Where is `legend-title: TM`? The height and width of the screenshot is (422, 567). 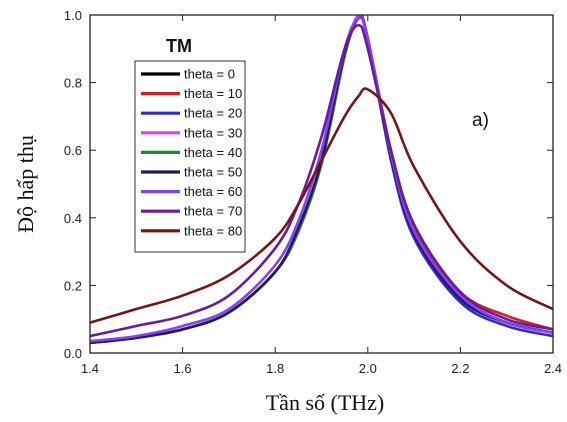
legend-title: TM is located at coordinates (179, 46).